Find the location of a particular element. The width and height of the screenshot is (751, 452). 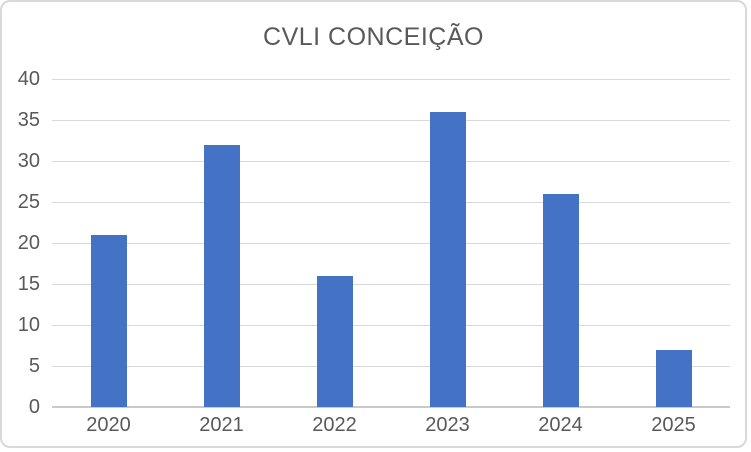

y-axis-tick-label: 15 is located at coordinates (28, 284).